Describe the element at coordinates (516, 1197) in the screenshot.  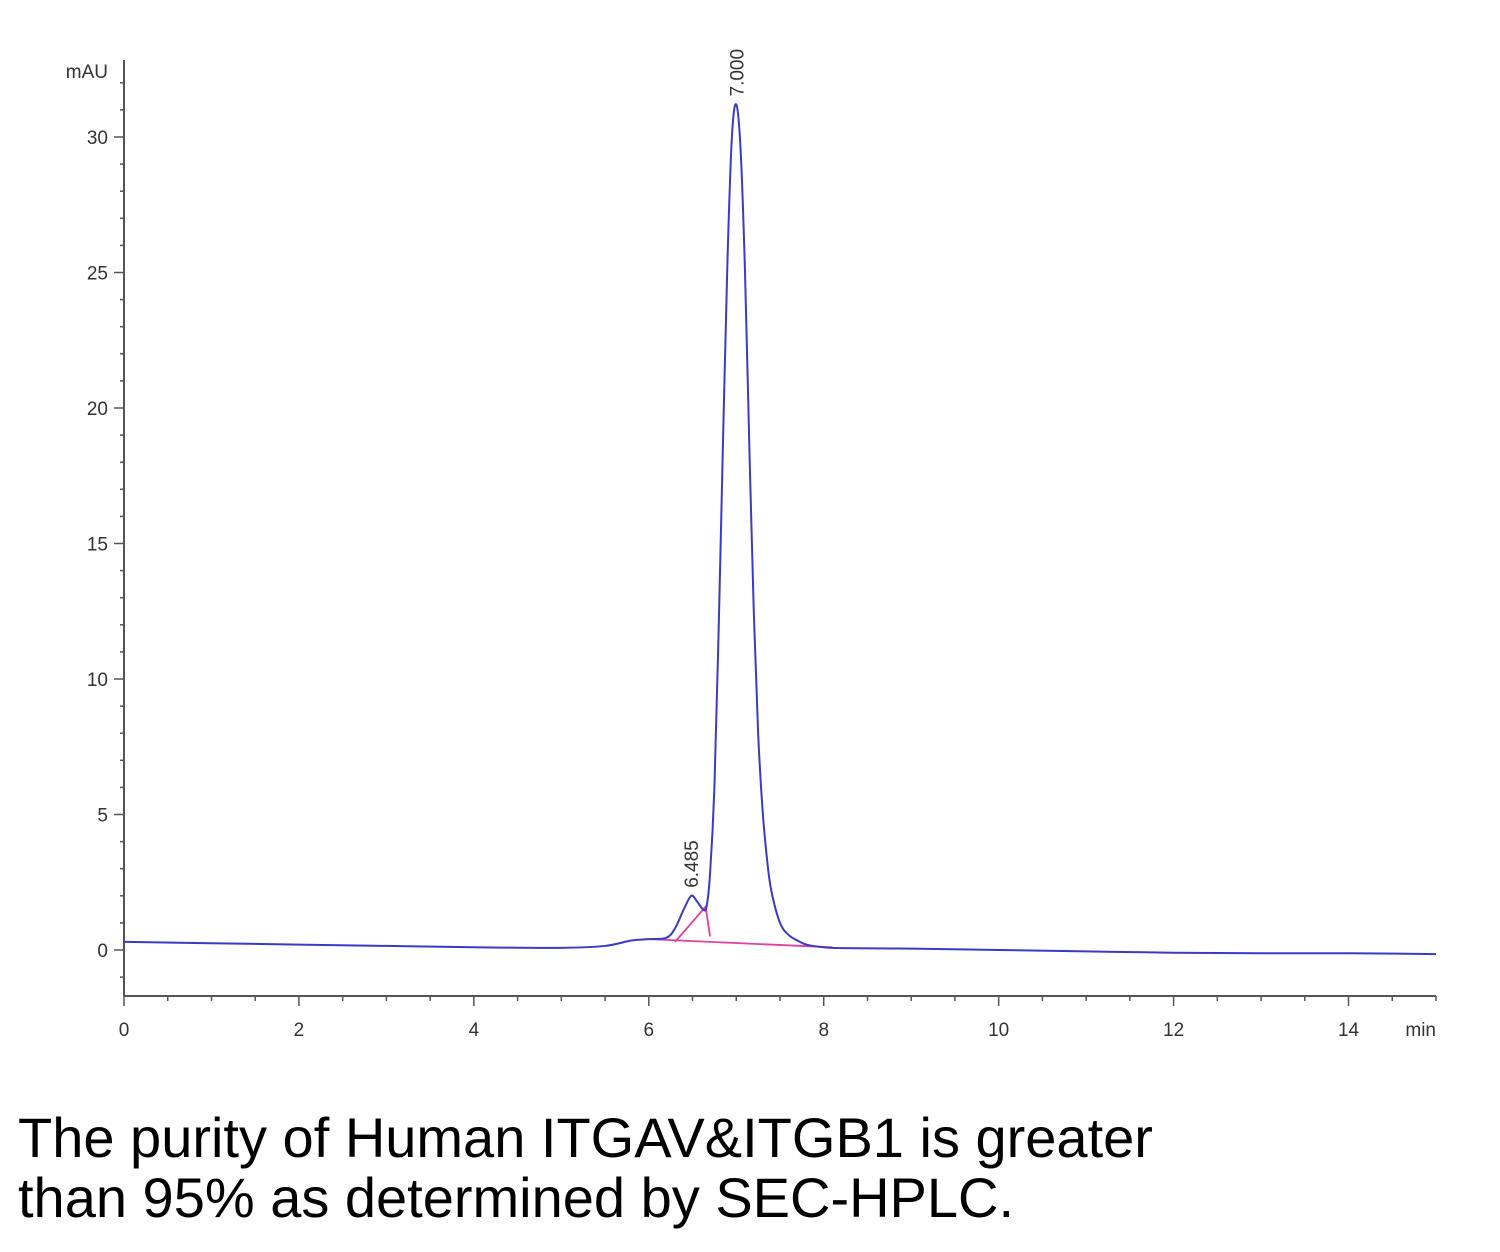
I see `caption-line-2: than 95% as determined by SEC-HPLC.` at that location.